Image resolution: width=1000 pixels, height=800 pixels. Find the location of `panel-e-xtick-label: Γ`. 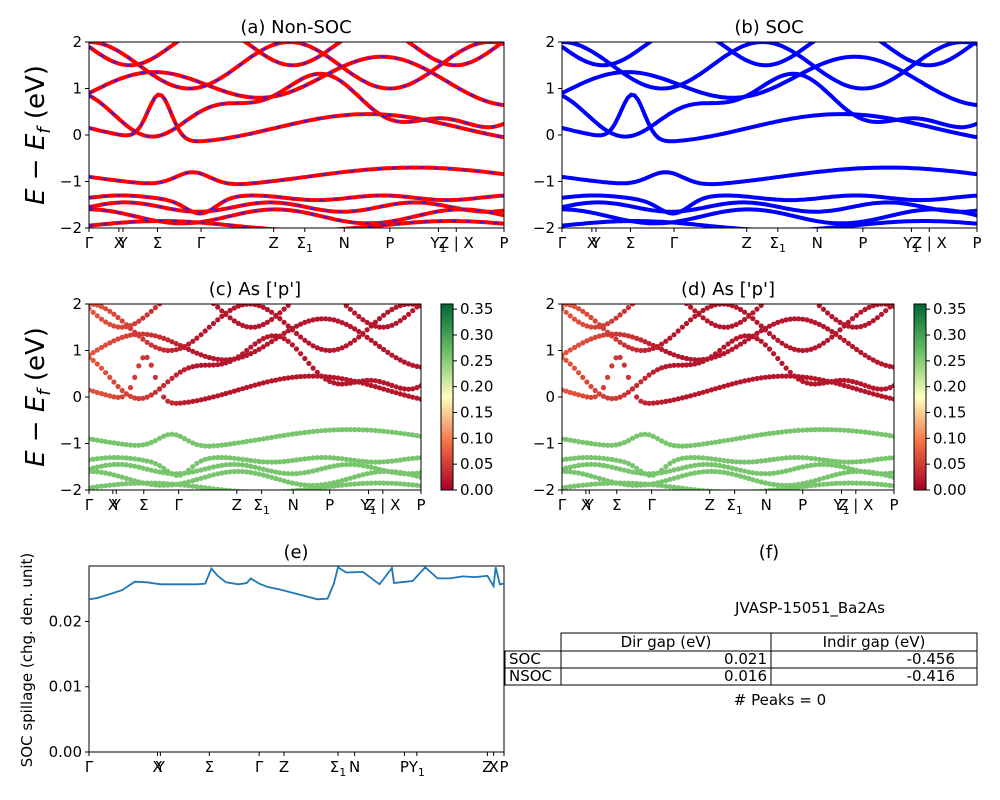

panel-e-xtick-label: Γ is located at coordinates (89, 767).